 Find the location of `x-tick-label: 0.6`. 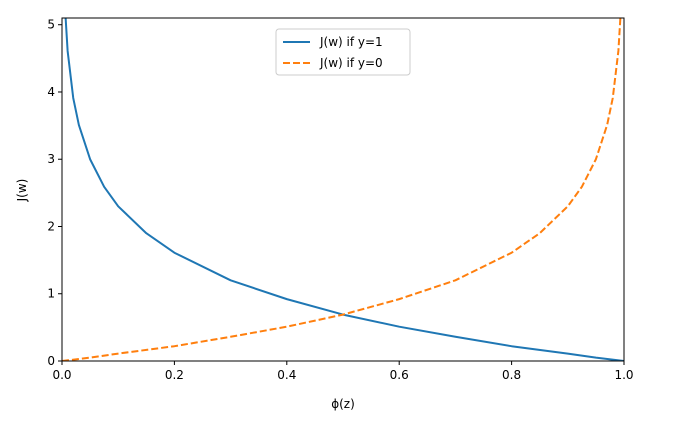

x-tick-label: 0.6 is located at coordinates (399, 375).